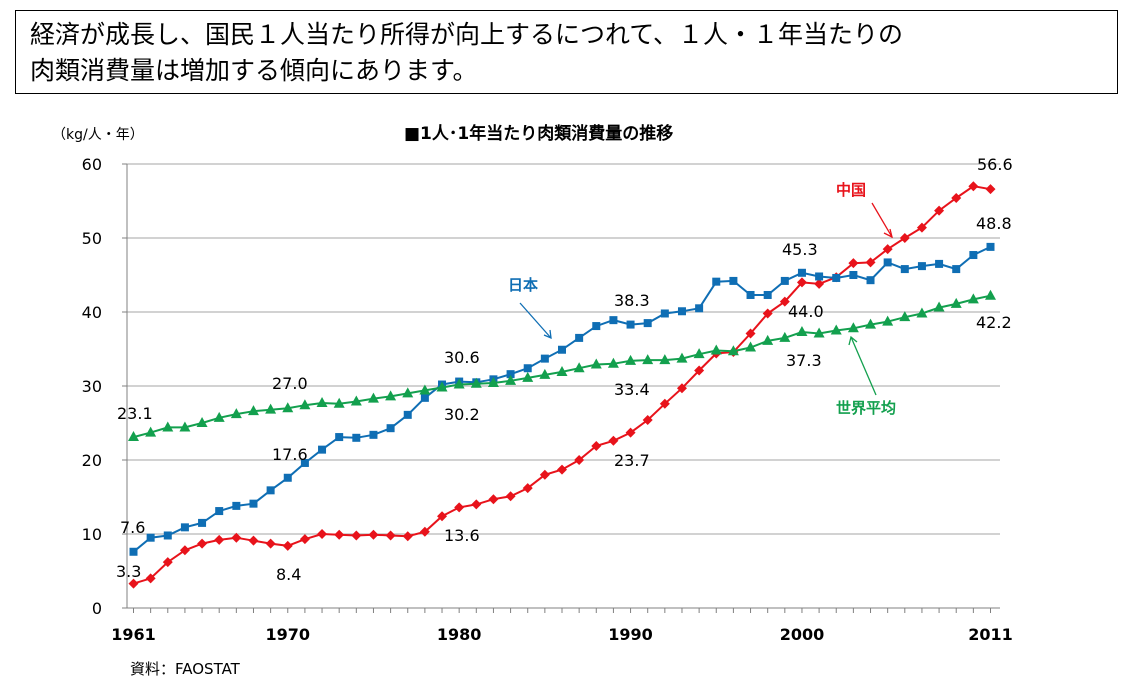 Image resolution: width=1144 pixels, height=694 pixels. I want to click on marker-world-1977, so click(408, 392).